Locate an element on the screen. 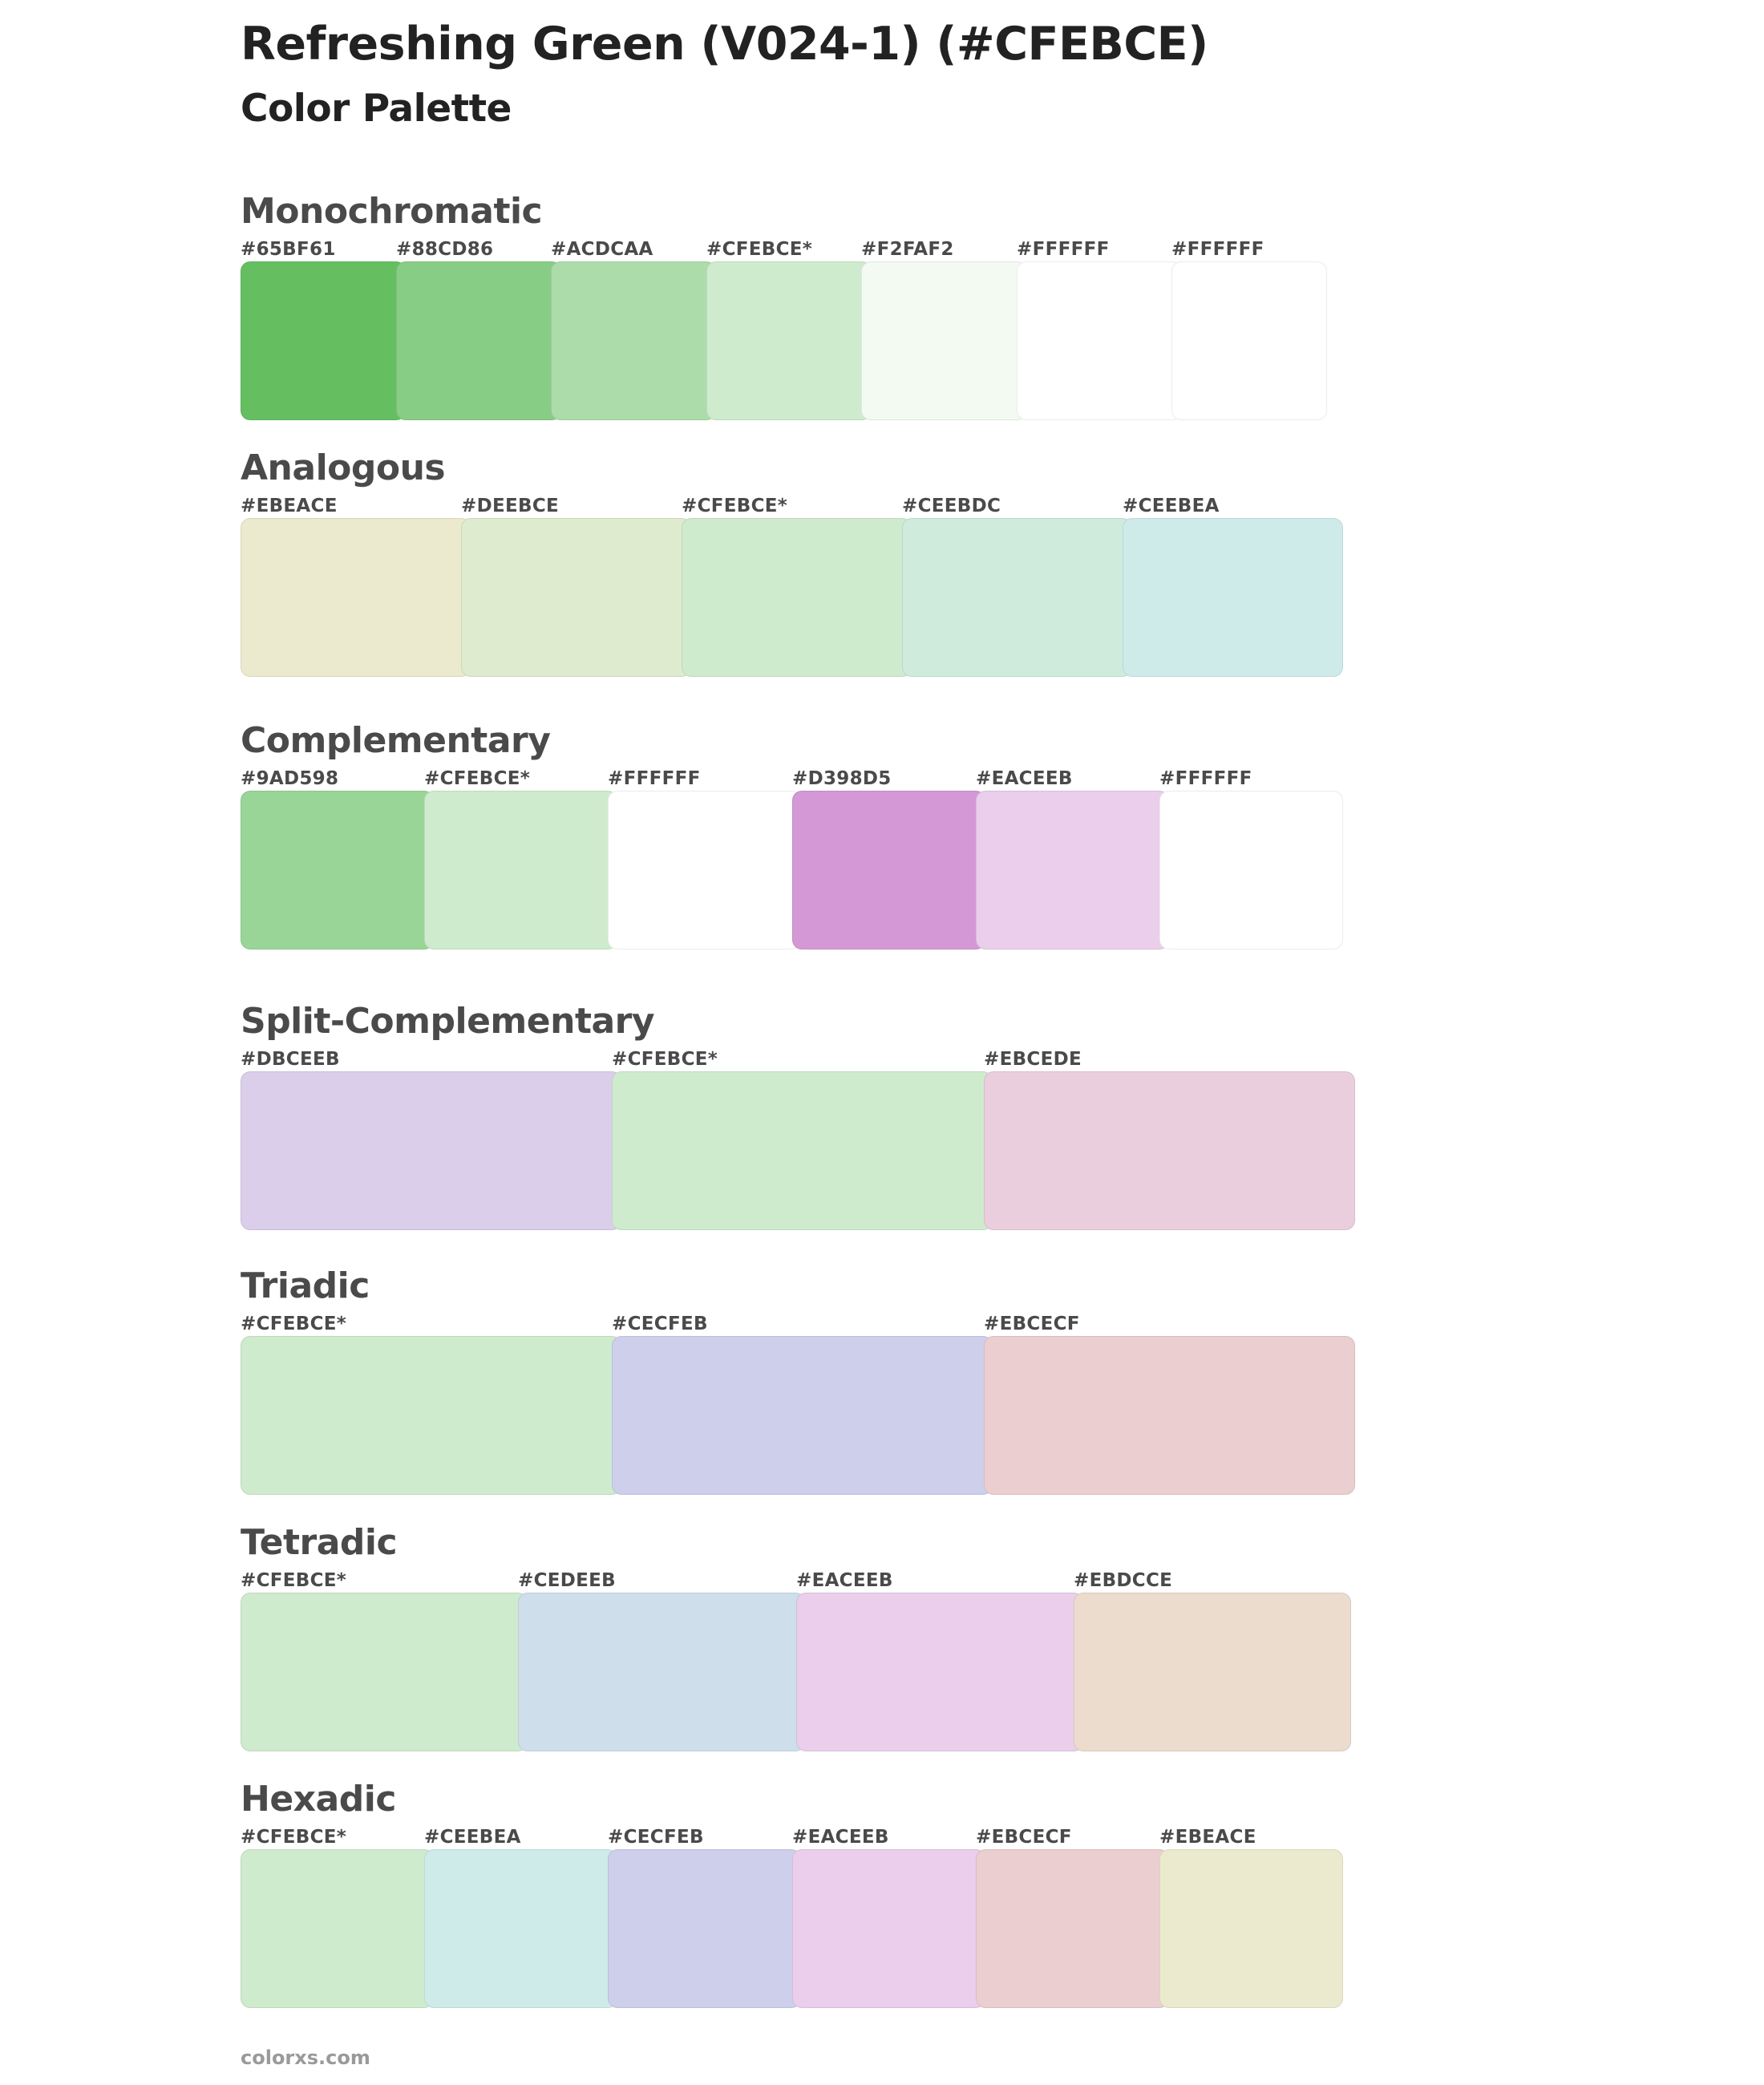 The height and width of the screenshot is (2085, 1764). section-title: Tetradic is located at coordinates (319, 1543).